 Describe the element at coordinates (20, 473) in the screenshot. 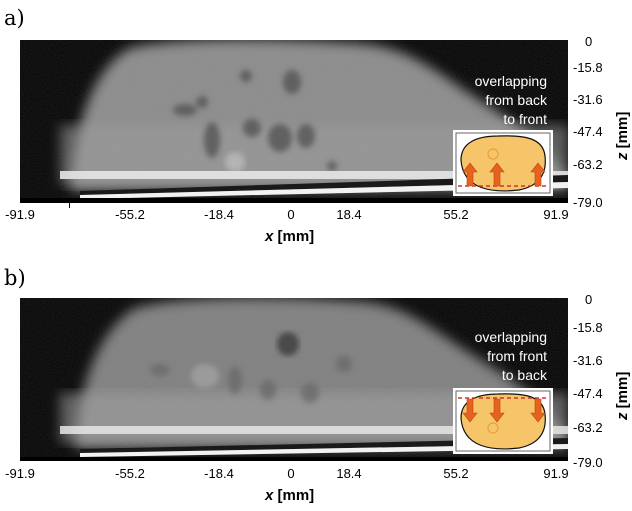

I see `panel-b-x-tick: -91.9` at that location.